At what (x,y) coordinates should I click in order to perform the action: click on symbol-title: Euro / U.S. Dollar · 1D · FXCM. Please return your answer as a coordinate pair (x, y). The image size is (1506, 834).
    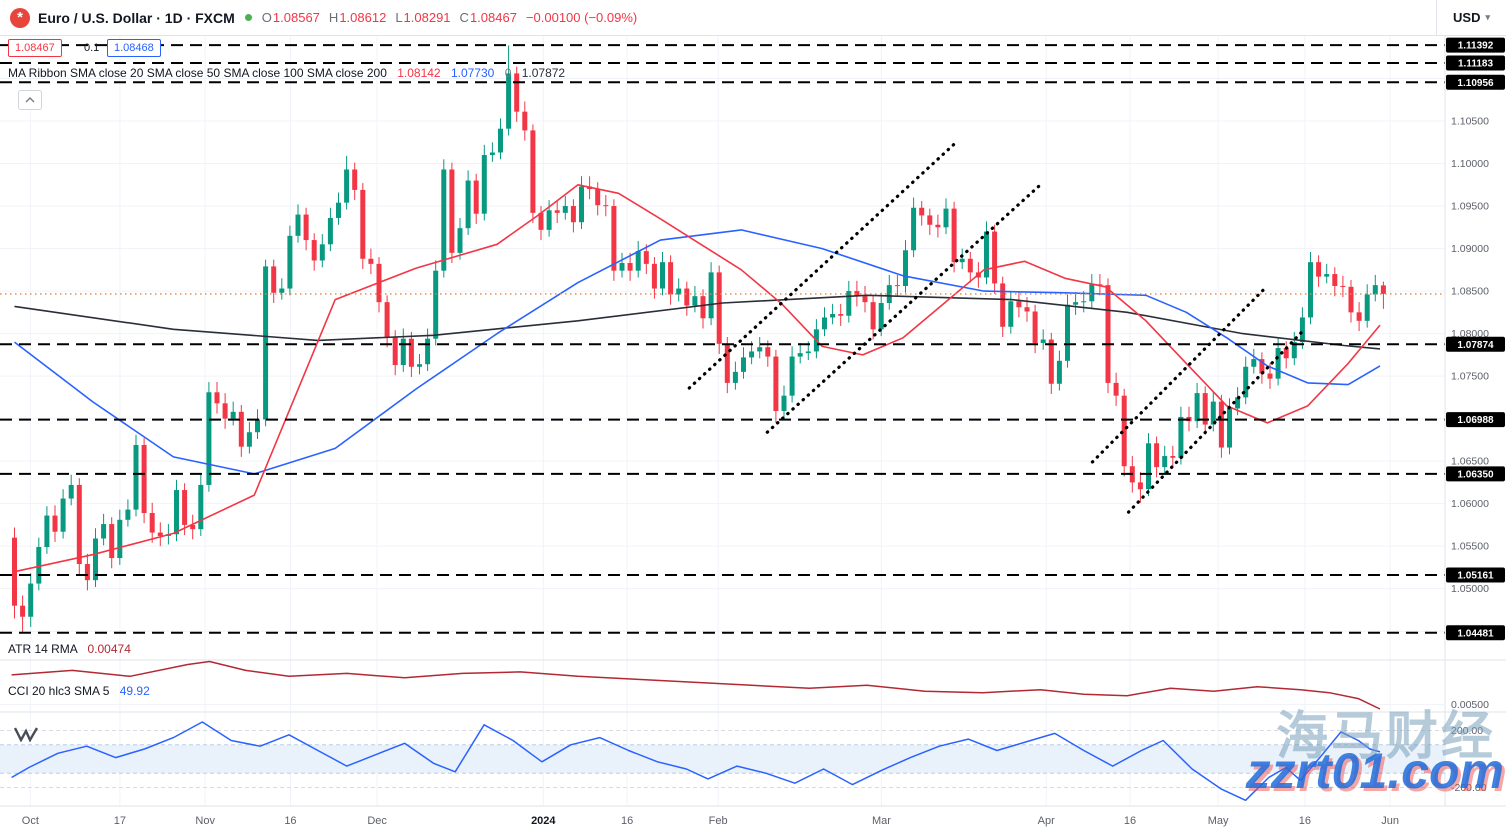
    Looking at the image, I should click on (136, 17).